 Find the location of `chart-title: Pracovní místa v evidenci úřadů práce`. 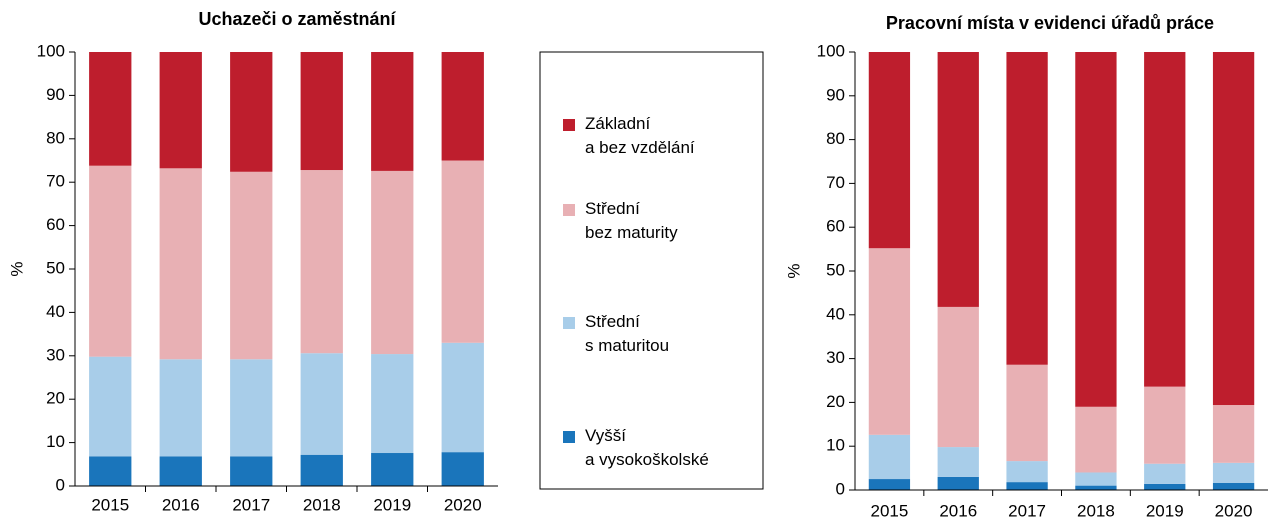

chart-title: Pracovní místa v evidenci úřadů práce is located at coordinates (1050, 23).